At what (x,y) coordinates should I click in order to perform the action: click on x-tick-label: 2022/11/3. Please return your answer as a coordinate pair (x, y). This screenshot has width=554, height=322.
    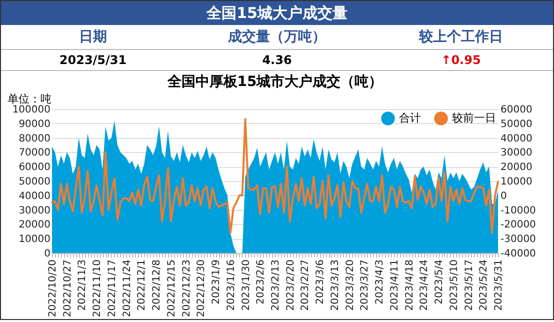
    Looking at the image, I should click on (82, 285).